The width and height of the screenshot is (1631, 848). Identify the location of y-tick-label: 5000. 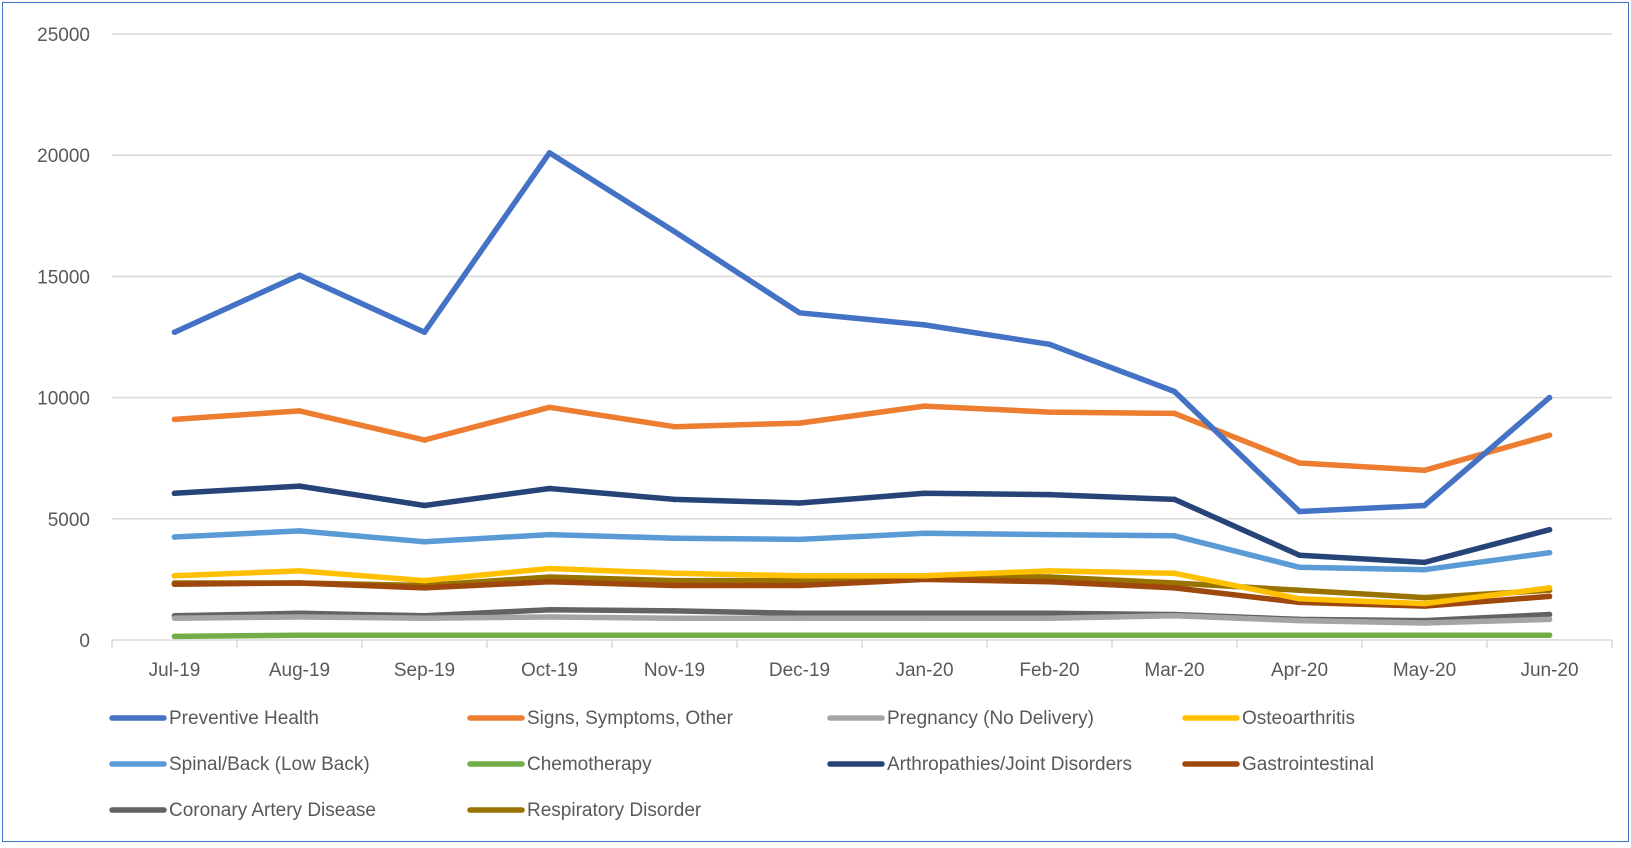
(69, 520).